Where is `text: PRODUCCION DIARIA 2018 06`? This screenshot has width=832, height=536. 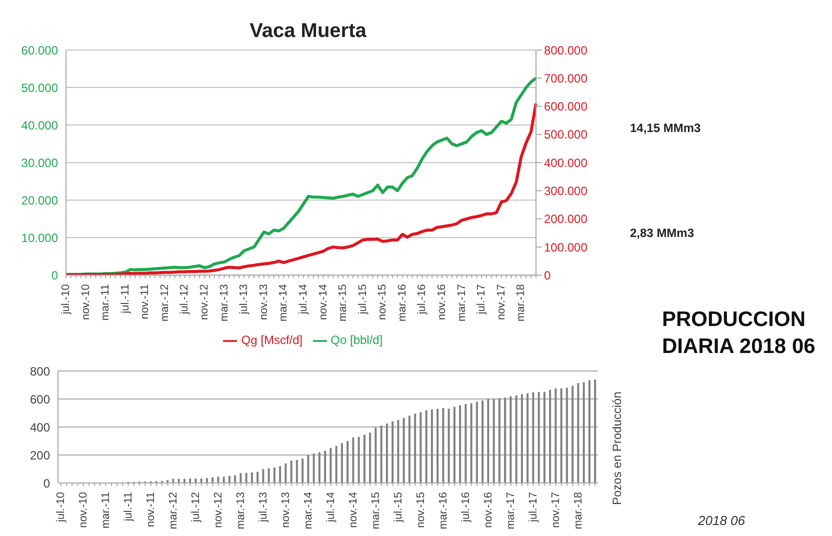
text: PRODUCCION DIARIA 2018 06 is located at coordinates (739, 333).